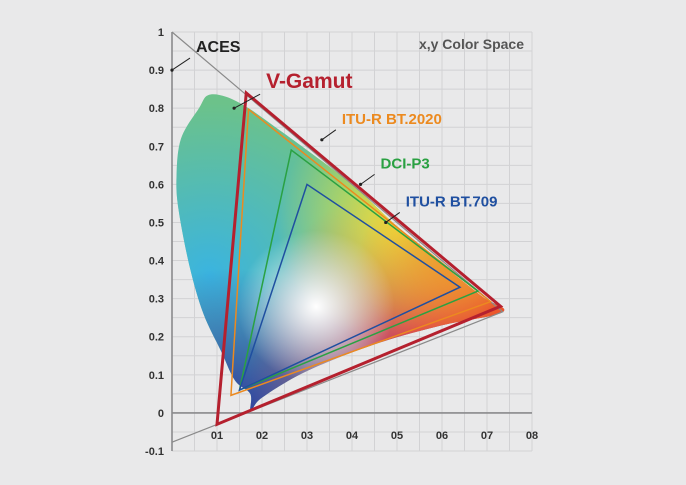 The height and width of the screenshot is (485, 686). What do you see at coordinates (309, 81) in the screenshot?
I see `v-gamut-label: V-Gamut` at bounding box center [309, 81].